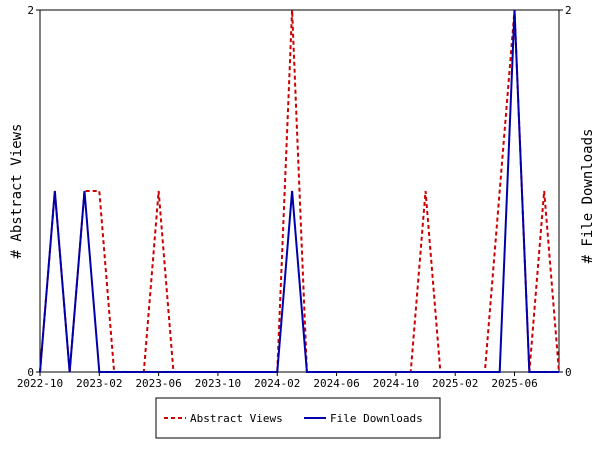  Describe the element at coordinates (568, 372) in the screenshot. I see `y-tick-label-right: 0` at that location.